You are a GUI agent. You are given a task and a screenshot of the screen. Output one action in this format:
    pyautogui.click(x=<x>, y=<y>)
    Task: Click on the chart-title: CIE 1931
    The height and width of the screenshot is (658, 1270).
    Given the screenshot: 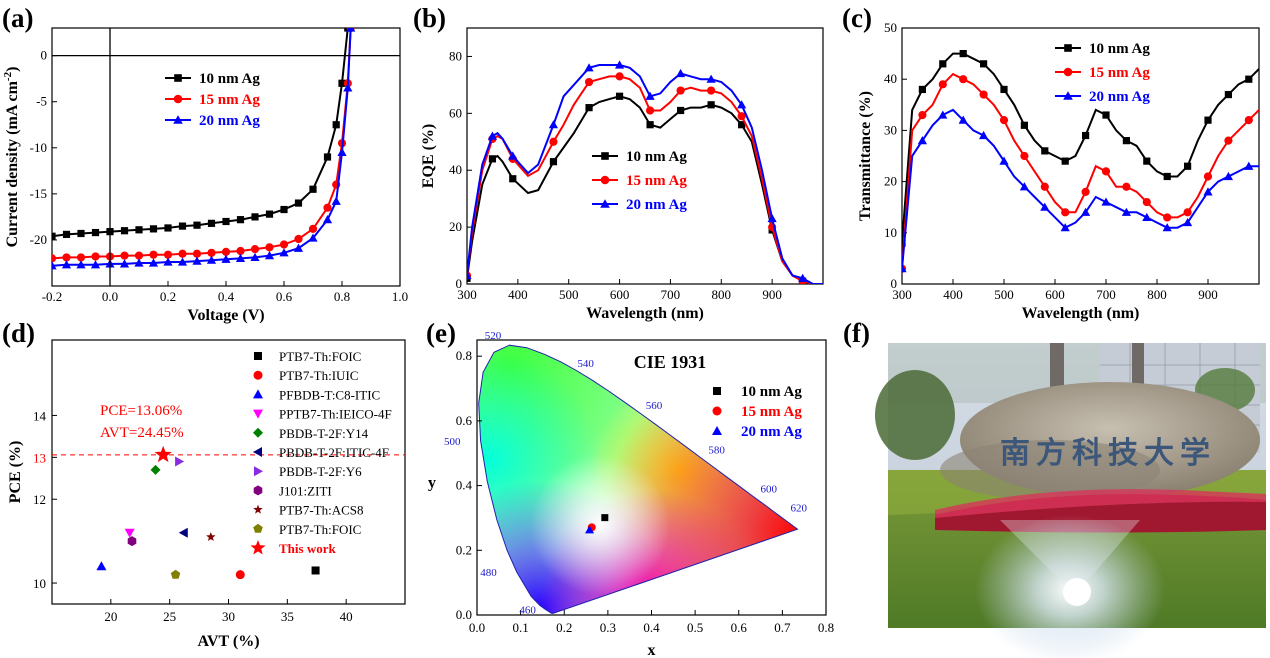 What is the action you would take?
    pyautogui.click(x=670, y=362)
    